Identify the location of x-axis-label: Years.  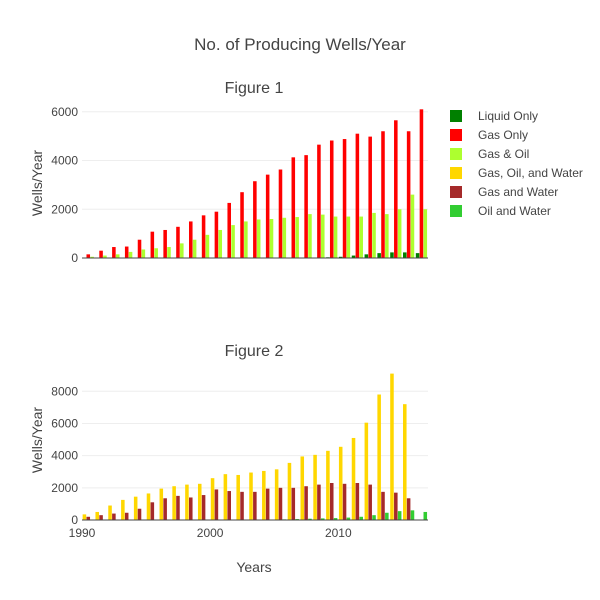
(253, 567).